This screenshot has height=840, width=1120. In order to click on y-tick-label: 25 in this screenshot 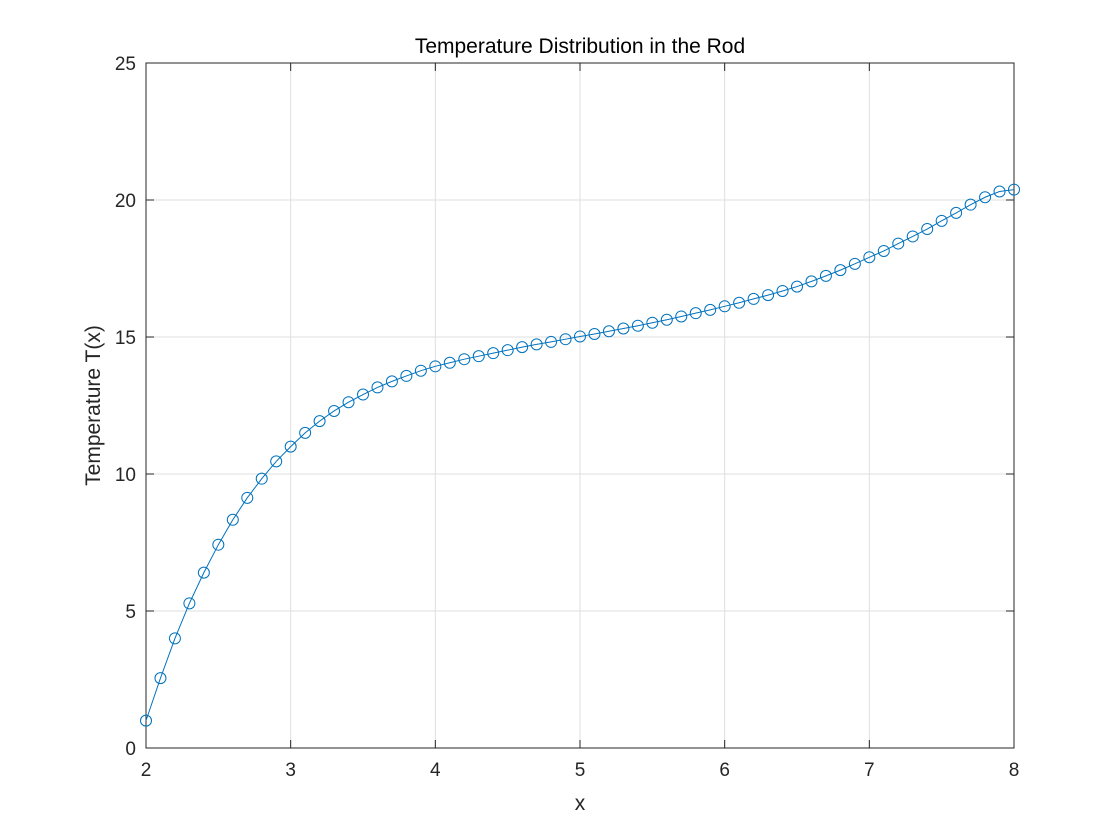, I will do `click(125, 64)`.